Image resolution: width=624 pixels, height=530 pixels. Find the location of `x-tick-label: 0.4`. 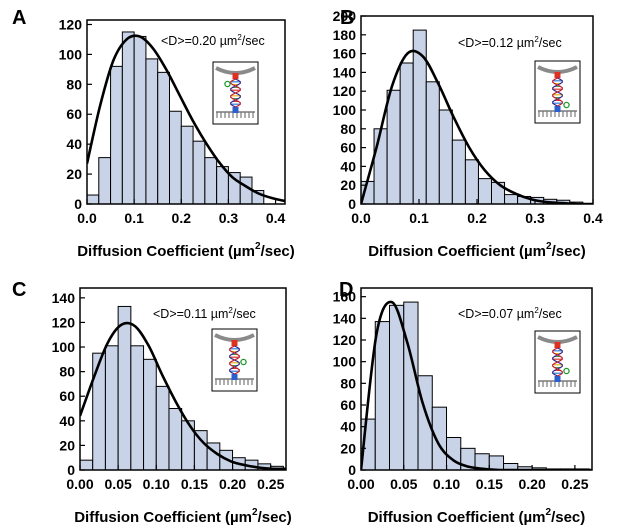

x-tick-label: 0.4 is located at coordinates (593, 218).